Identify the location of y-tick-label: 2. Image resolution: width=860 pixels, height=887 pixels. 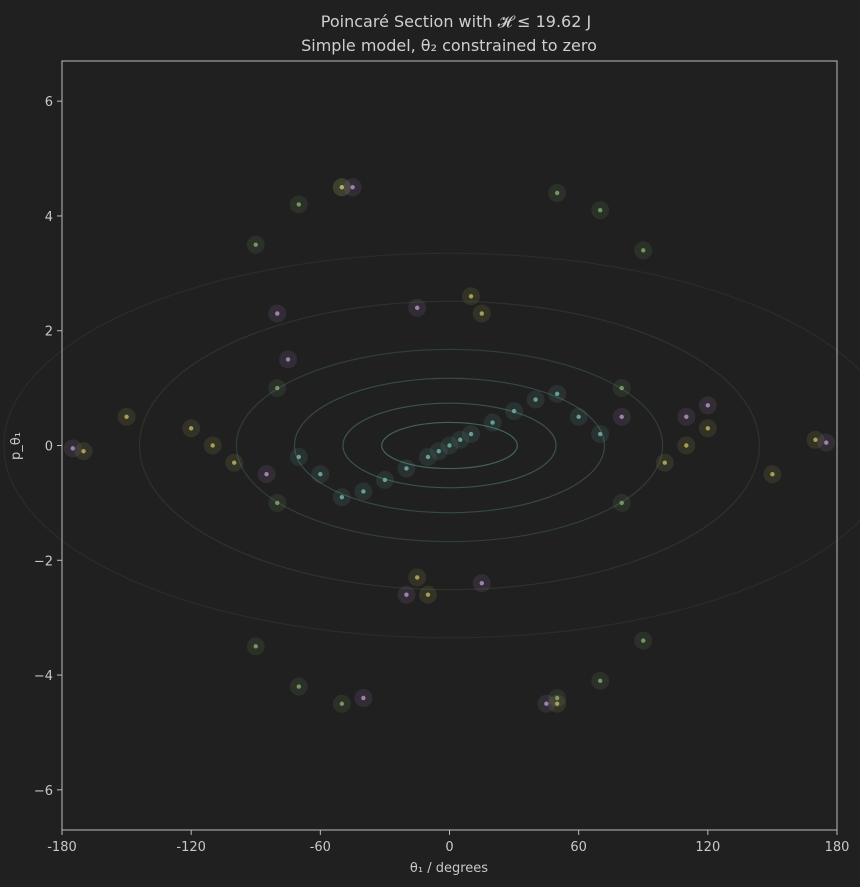
(49, 332).